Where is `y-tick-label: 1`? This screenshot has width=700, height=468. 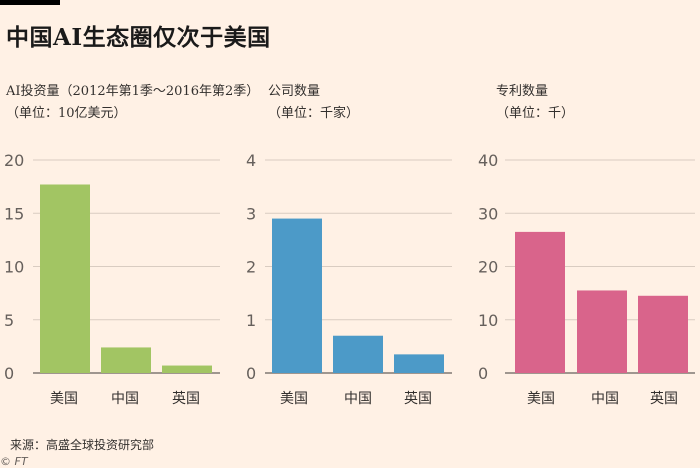 y-tick-label: 1 is located at coordinates (251, 320).